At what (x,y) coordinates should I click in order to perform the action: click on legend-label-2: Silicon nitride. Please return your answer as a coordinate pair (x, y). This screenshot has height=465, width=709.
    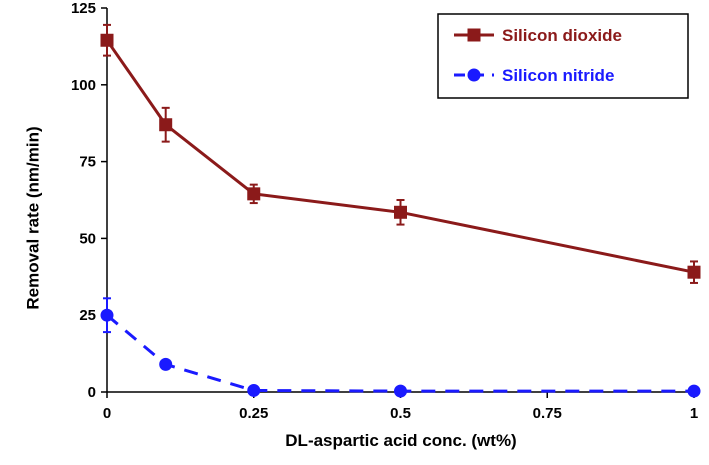
    Looking at the image, I should click on (558, 75).